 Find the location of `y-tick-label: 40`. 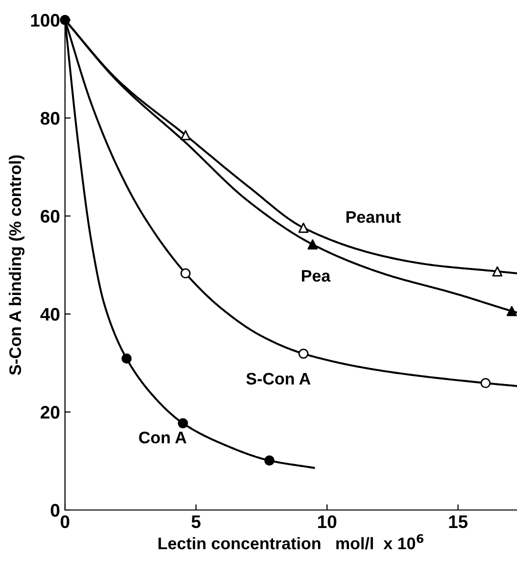

y-tick-label: 40 is located at coordinates (50, 314).